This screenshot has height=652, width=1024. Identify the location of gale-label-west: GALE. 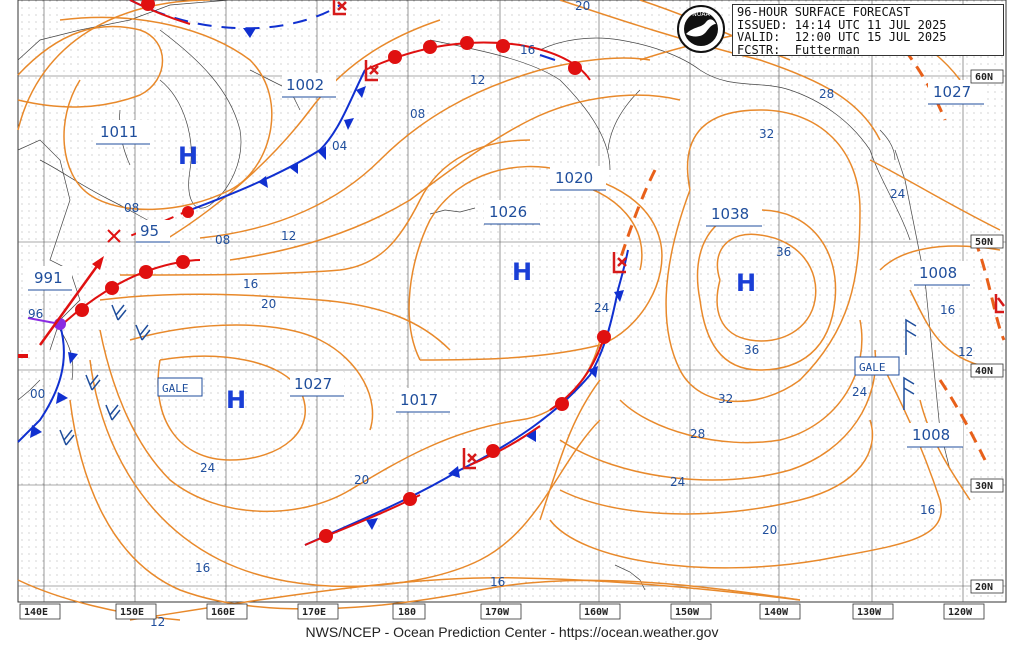
(175, 388).